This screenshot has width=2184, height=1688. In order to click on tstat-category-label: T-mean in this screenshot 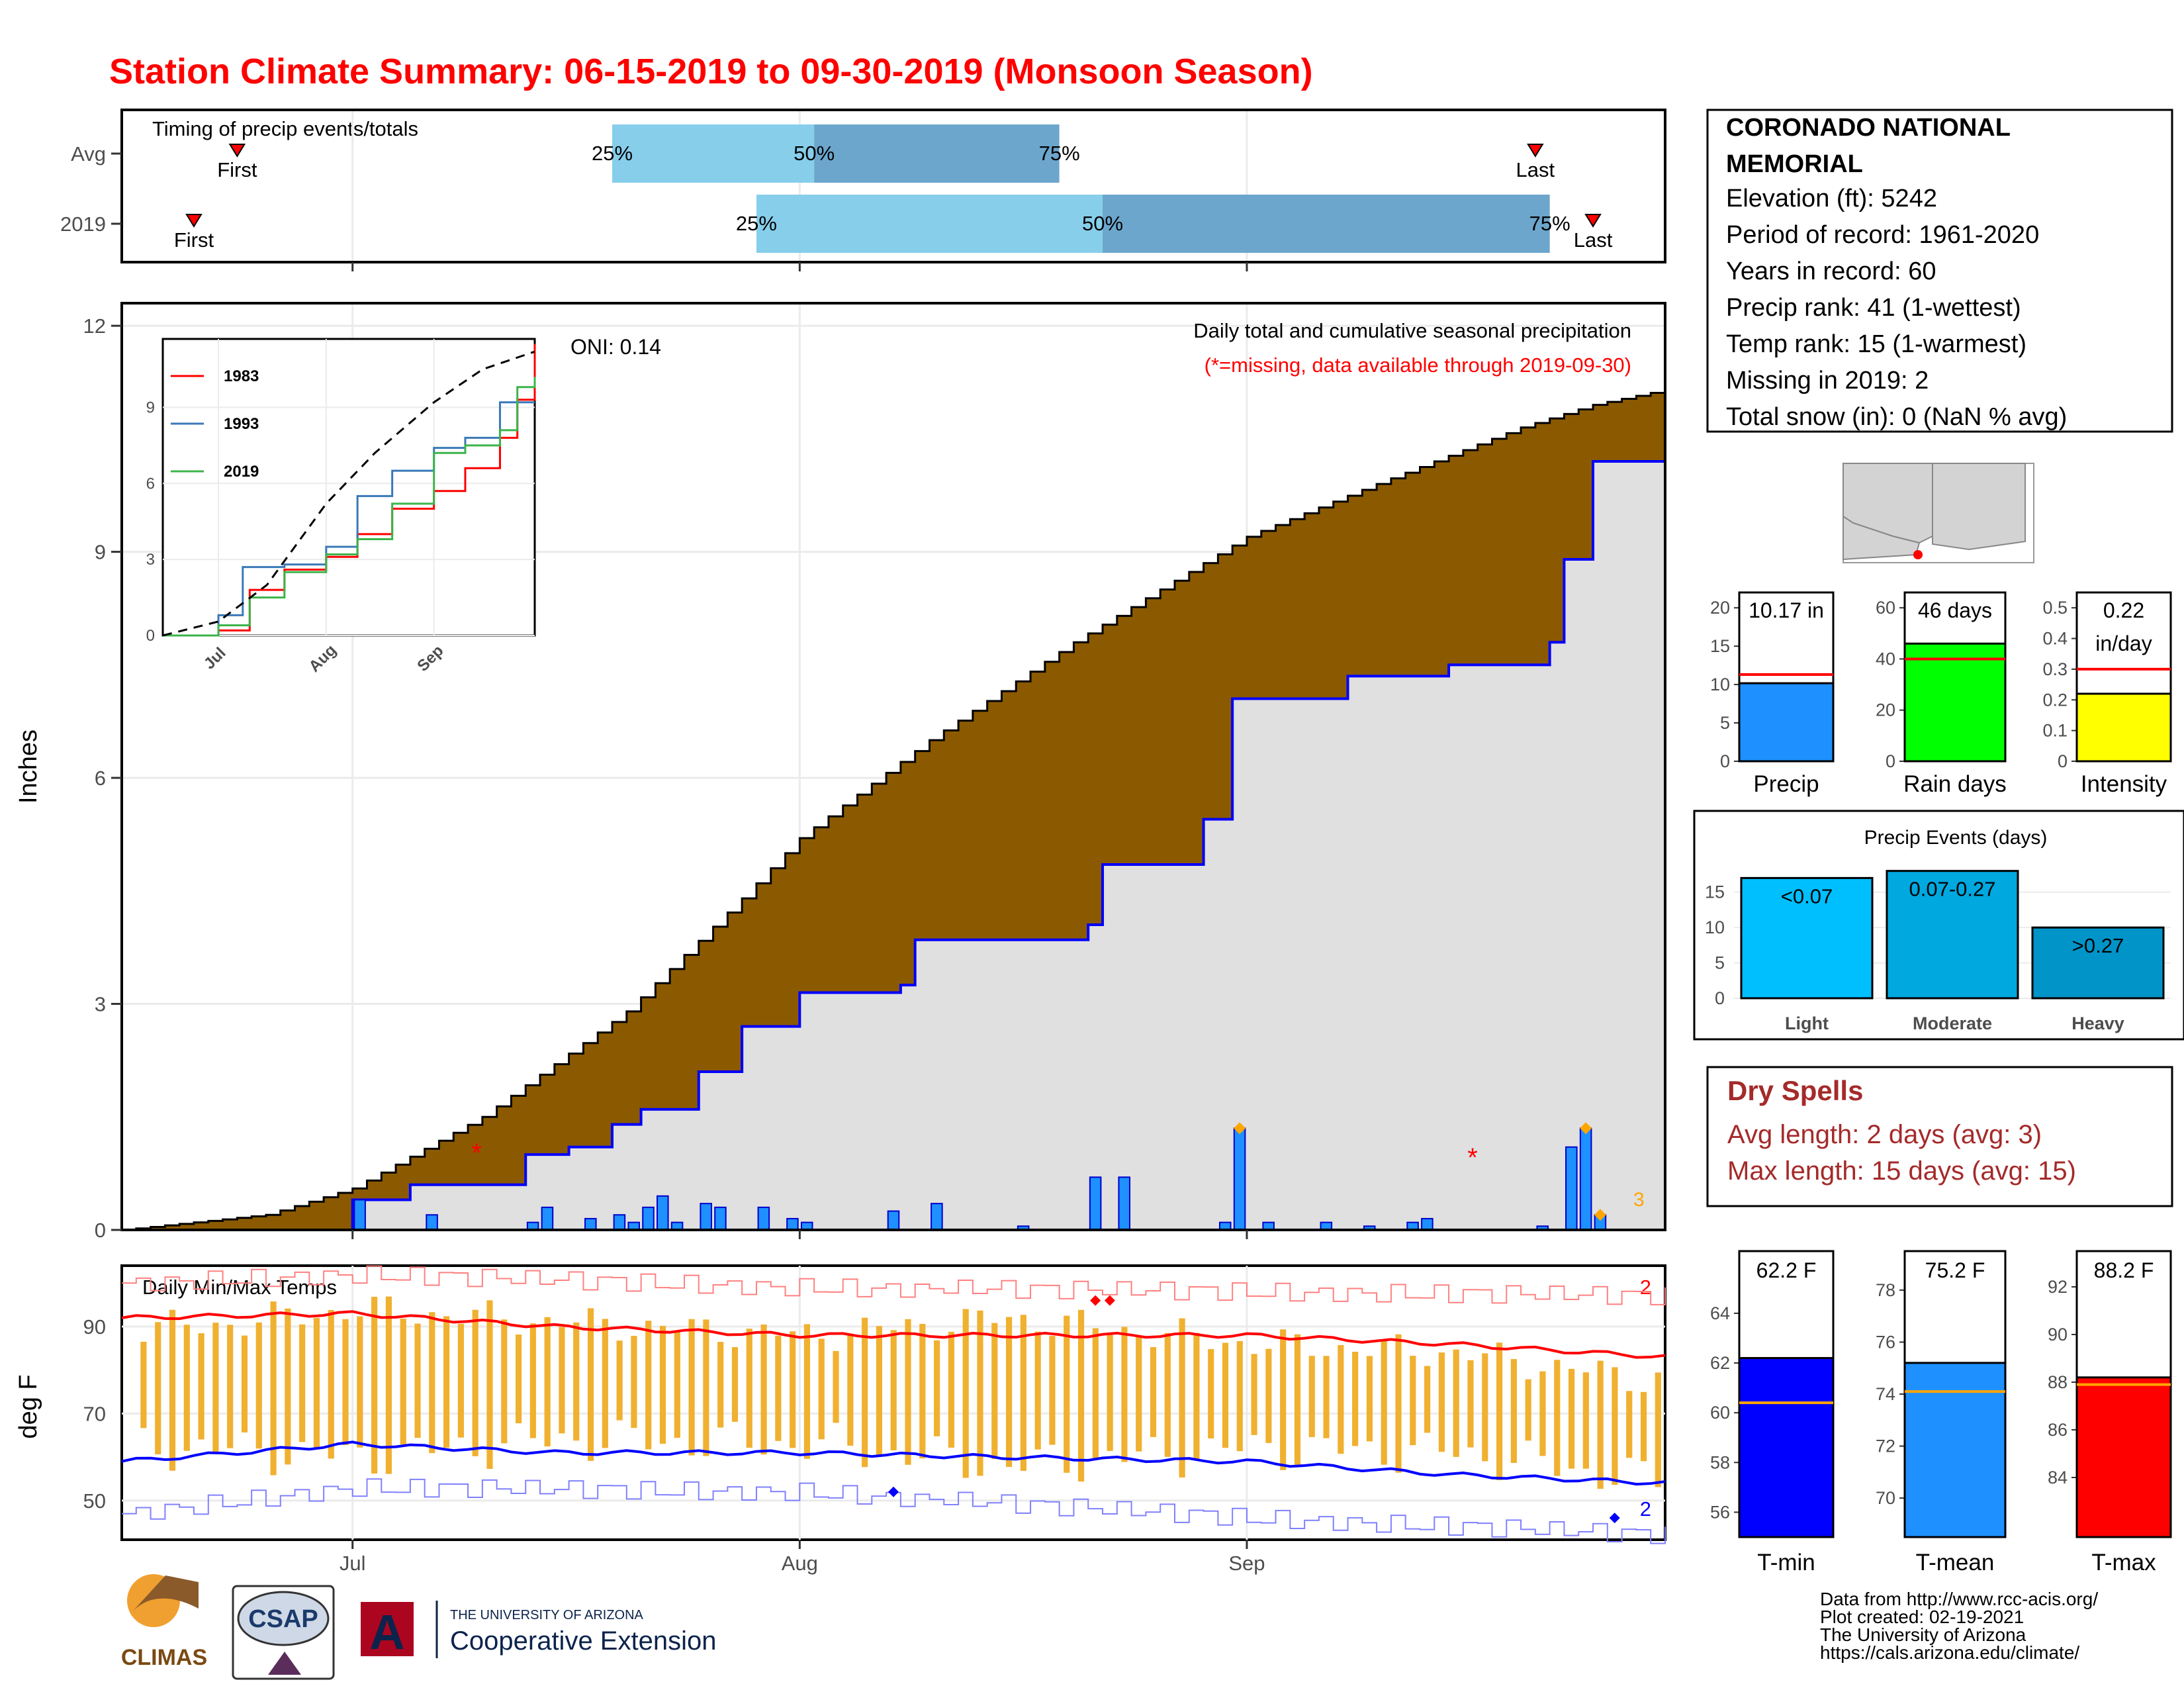, I will do `click(1955, 1562)`.